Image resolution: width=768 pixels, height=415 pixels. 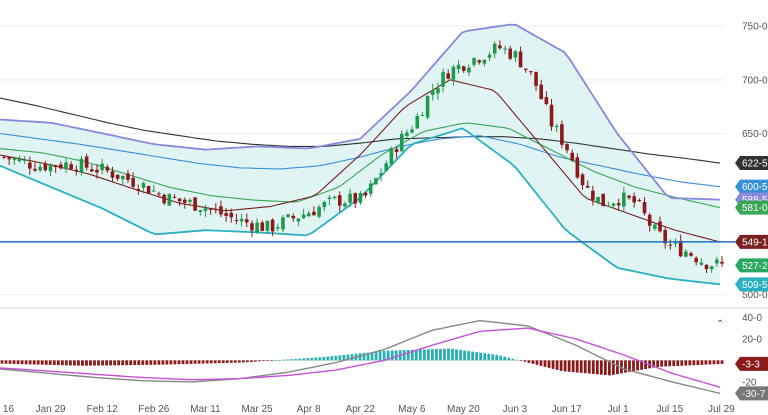 What do you see at coordinates (749, 382) in the screenshot?
I see `macd-tick-label: -20` at bounding box center [749, 382].